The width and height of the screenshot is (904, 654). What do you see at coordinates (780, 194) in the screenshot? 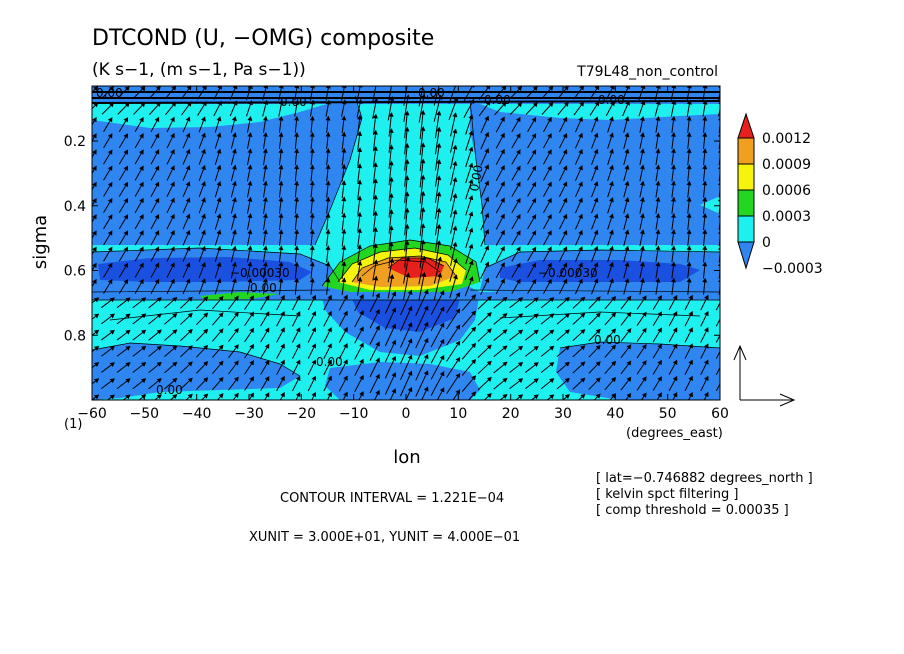
I see `colorbar: 0.0012 0.0009 0.0006 0.0003 0 −0.0003` at bounding box center [780, 194].